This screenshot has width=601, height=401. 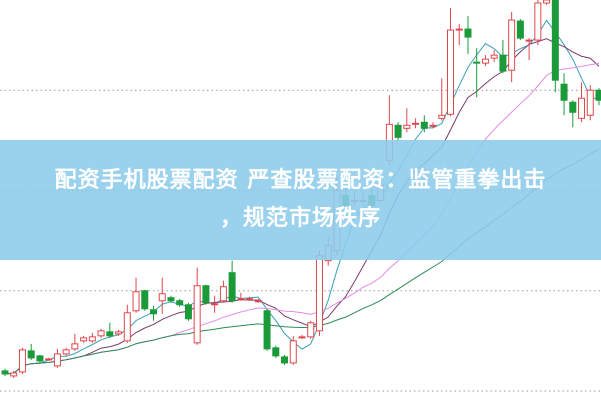 What do you see at coordinates (300, 180) in the screenshot?
I see `banner-title-line1: 配资手机股票配资 严查股票配资：监管重拳出击` at bounding box center [300, 180].